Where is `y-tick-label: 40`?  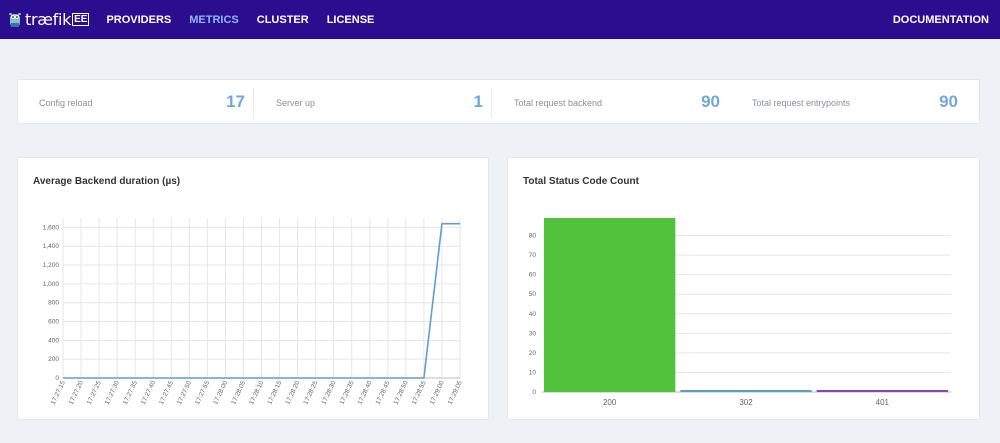
y-tick-label: 40 is located at coordinates (533, 314).